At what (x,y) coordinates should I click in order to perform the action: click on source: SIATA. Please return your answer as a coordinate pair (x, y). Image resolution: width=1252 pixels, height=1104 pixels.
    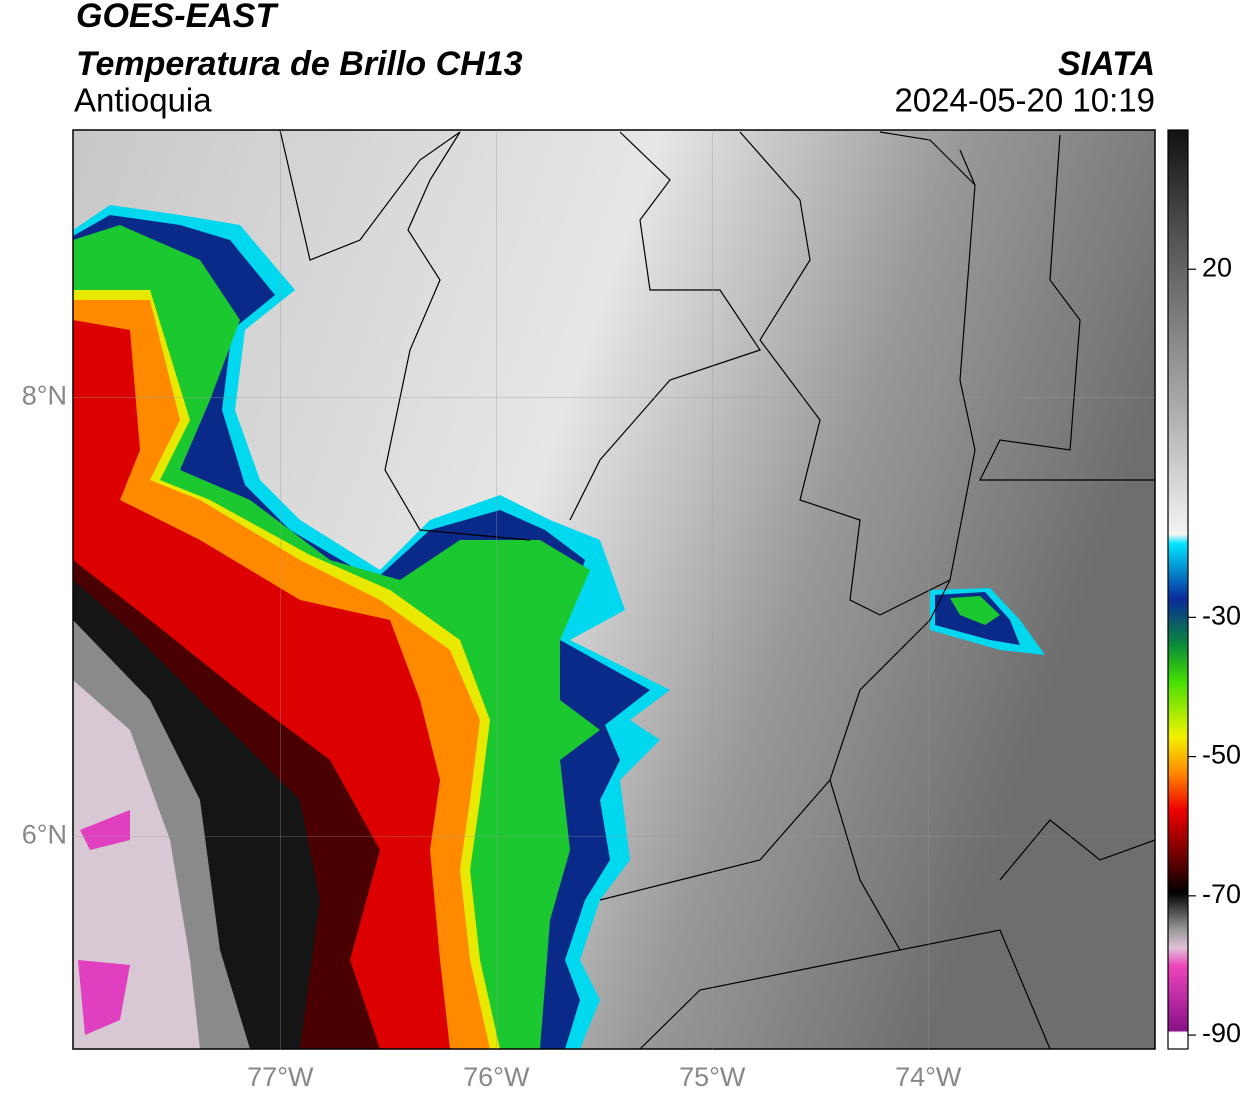
    Looking at the image, I should click on (1106, 64).